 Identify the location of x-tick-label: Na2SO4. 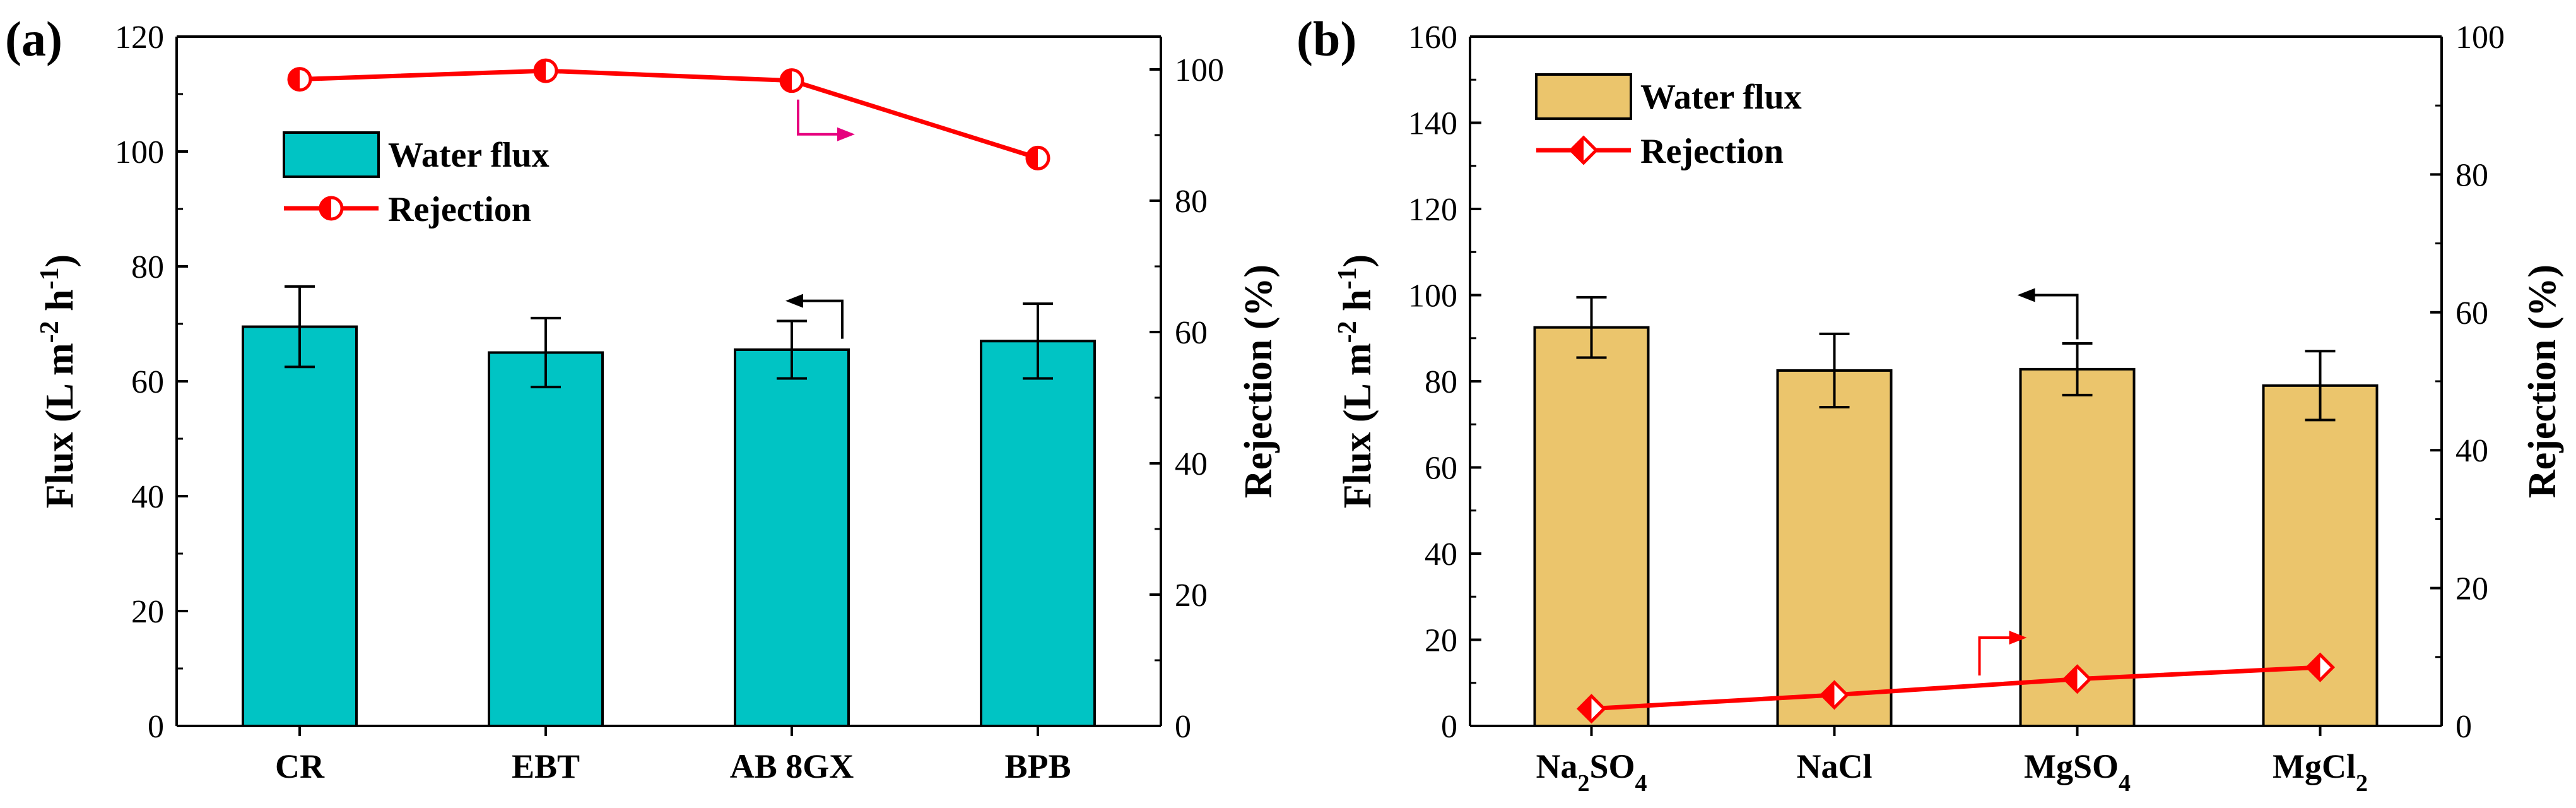
(1592, 772).